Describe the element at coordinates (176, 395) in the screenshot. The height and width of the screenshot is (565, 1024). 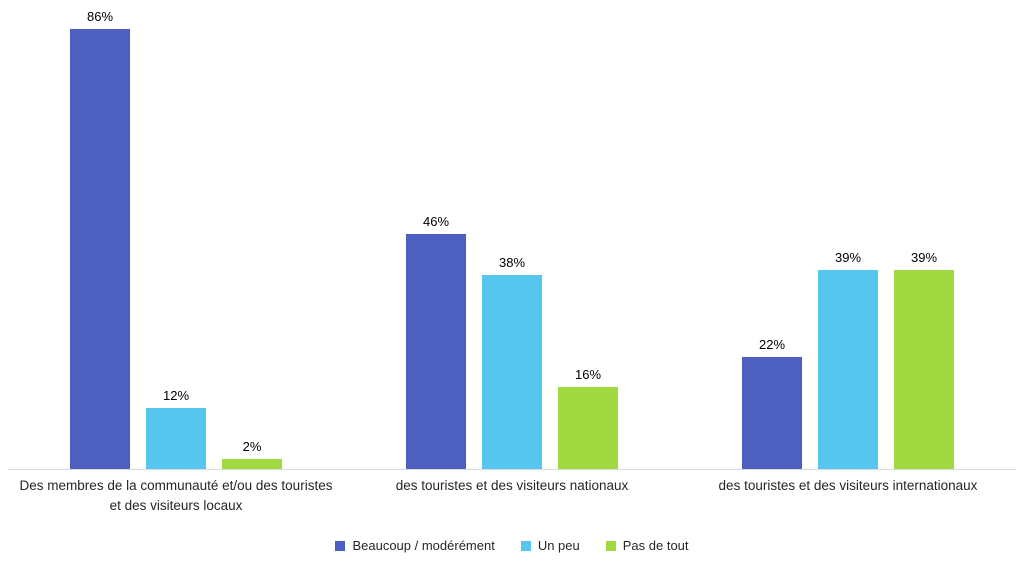
I see `bar-value-label: 12%` at that location.